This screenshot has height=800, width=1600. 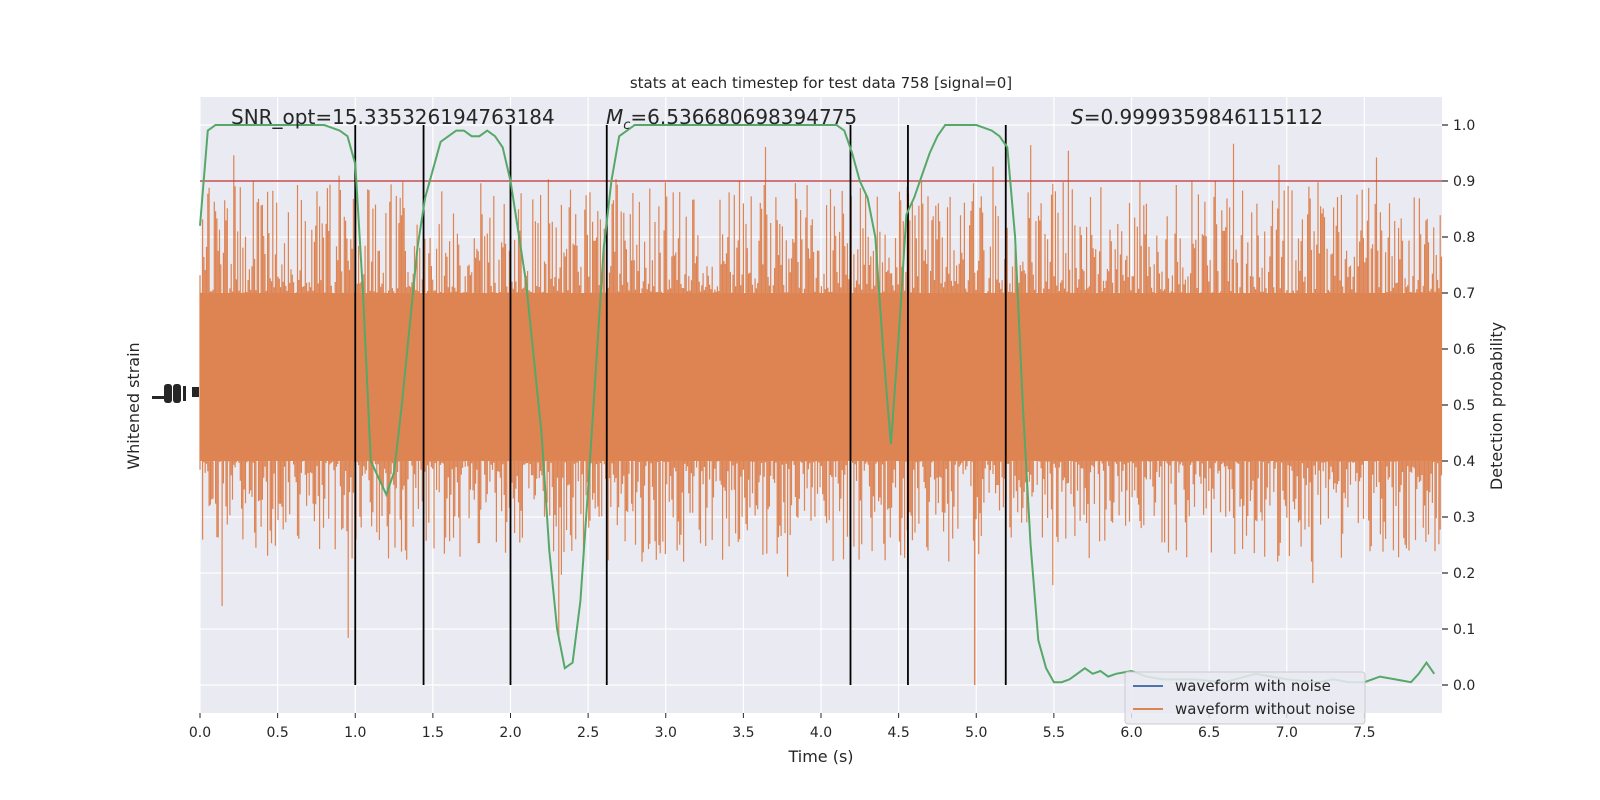 What do you see at coordinates (1253, 686) in the screenshot?
I see `legend-label-with-noise: waveform with noise` at bounding box center [1253, 686].